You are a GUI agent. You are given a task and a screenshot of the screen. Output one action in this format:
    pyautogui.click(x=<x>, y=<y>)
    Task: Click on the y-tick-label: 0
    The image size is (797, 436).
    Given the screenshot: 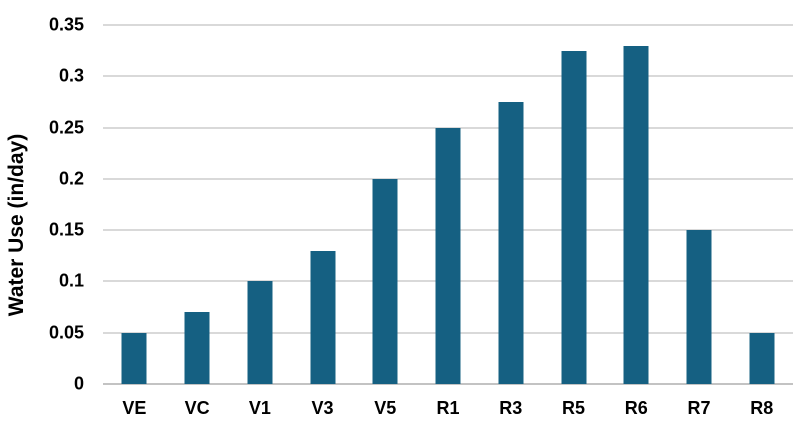 What is the action you would take?
    pyautogui.click(x=78, y=383)
    